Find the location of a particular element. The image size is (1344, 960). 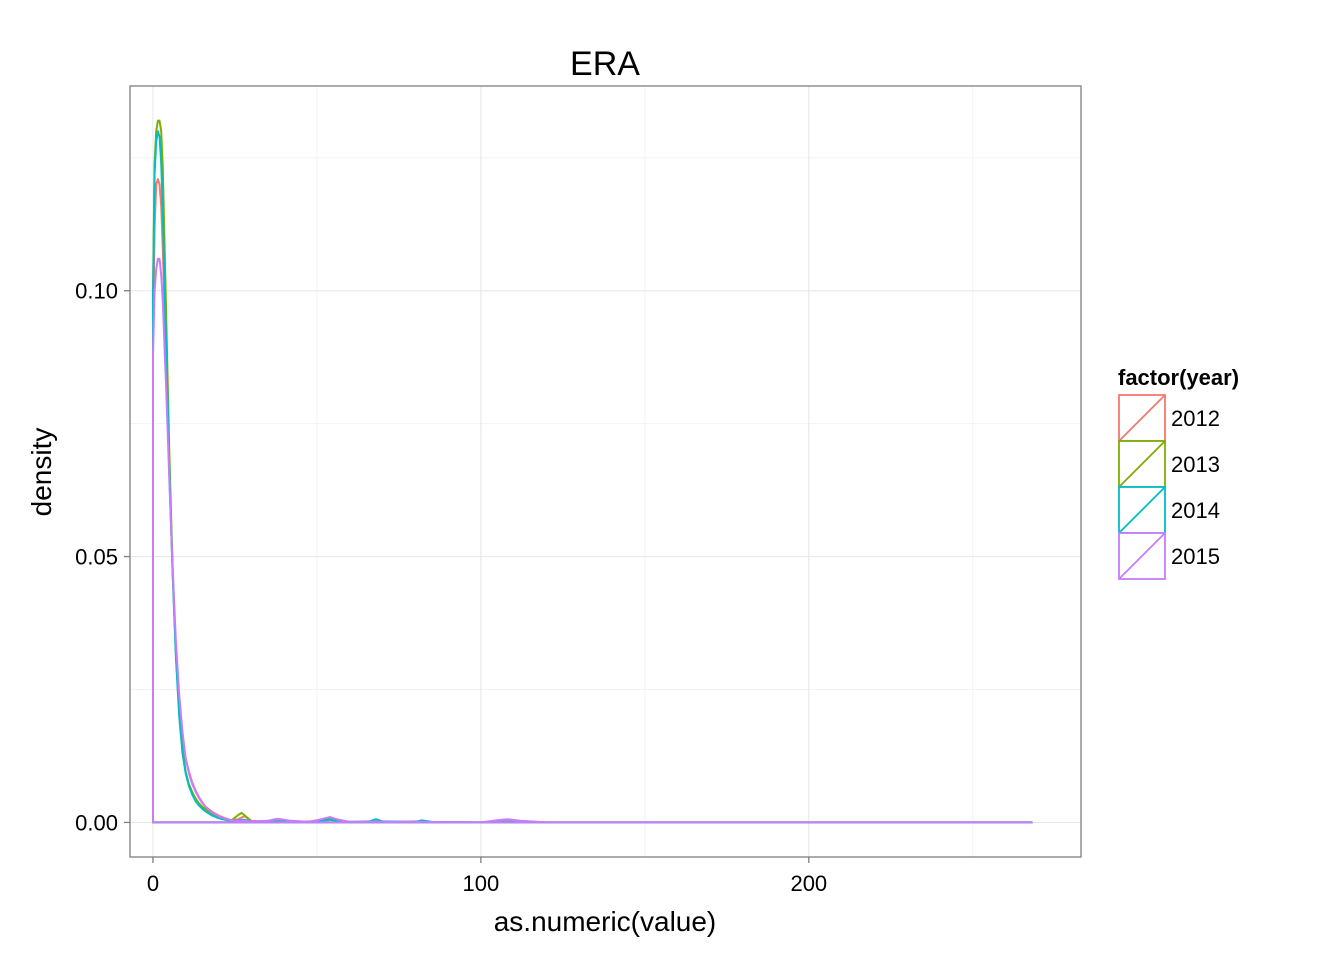

legend-label: 2013 is located at coordinates (1195, 464).